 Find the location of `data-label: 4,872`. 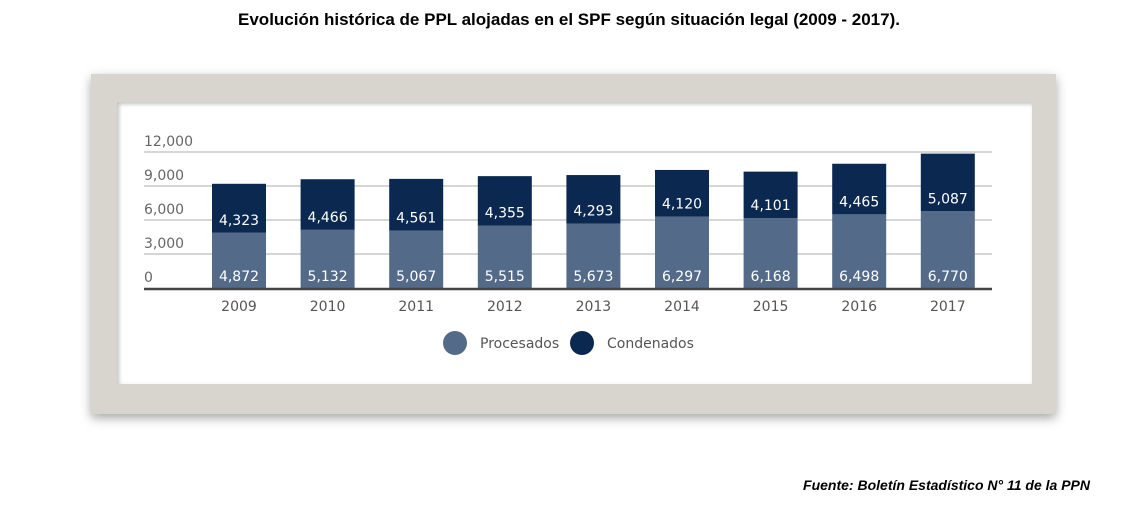

data-label: 4,872 is located at coordinates (239, 277).